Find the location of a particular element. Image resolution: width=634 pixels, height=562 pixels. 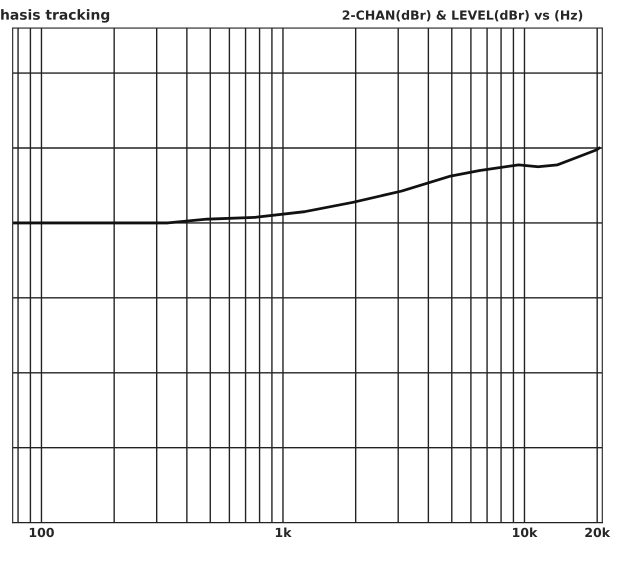

x-tick-label: 10k is located at coordinates (525, 533).